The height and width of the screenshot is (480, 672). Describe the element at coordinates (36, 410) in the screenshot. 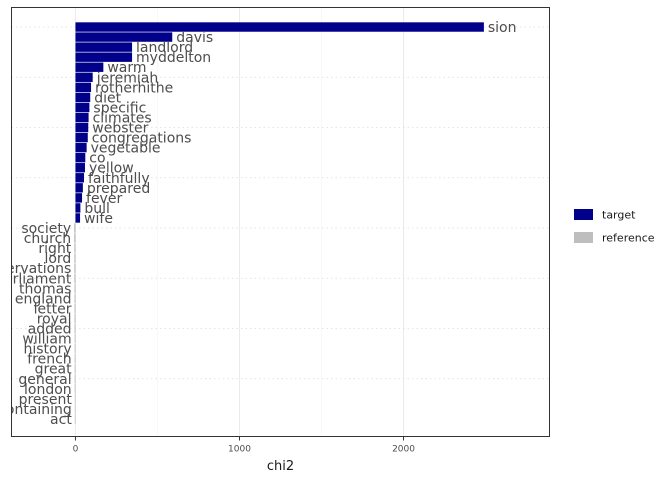

I see `word-label-containing: containing` at that location.